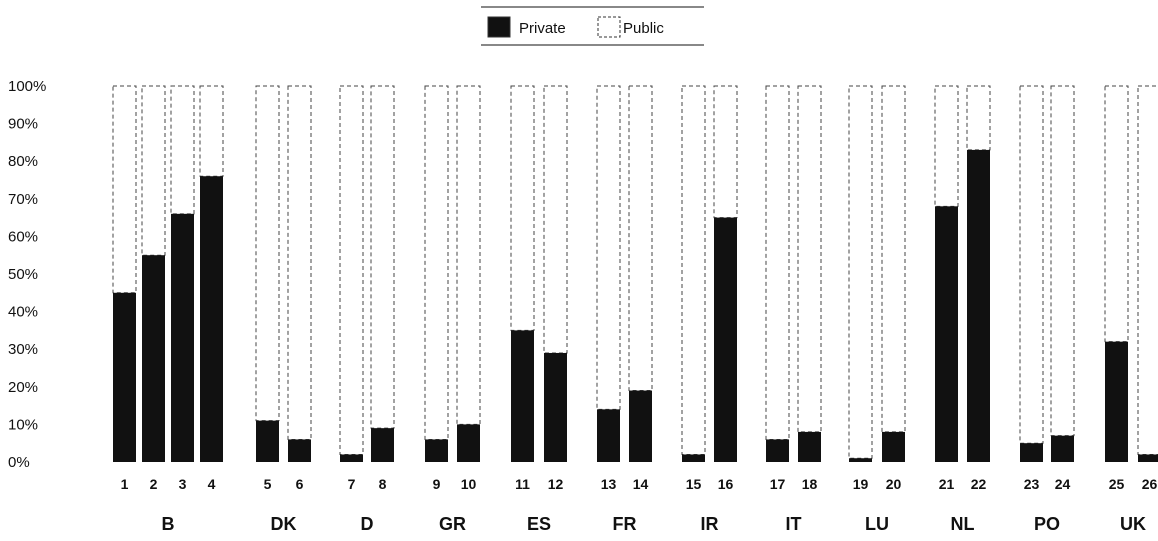 The height and width of the screenshot is (541, 1158). I want to click on y-tick-label: 0%, so click(19, 462).